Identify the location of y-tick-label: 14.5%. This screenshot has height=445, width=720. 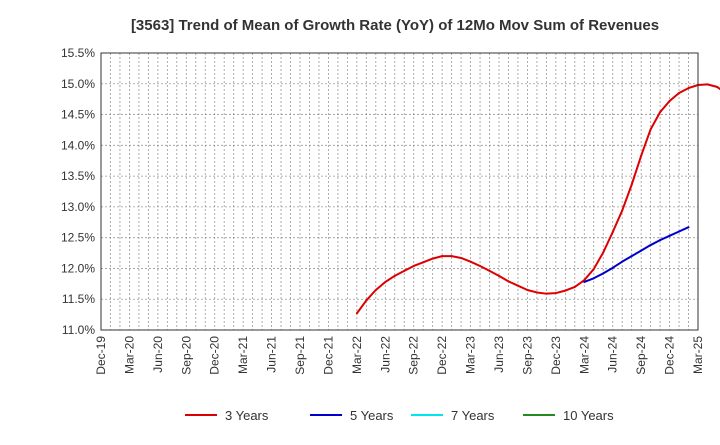
(78, 115).